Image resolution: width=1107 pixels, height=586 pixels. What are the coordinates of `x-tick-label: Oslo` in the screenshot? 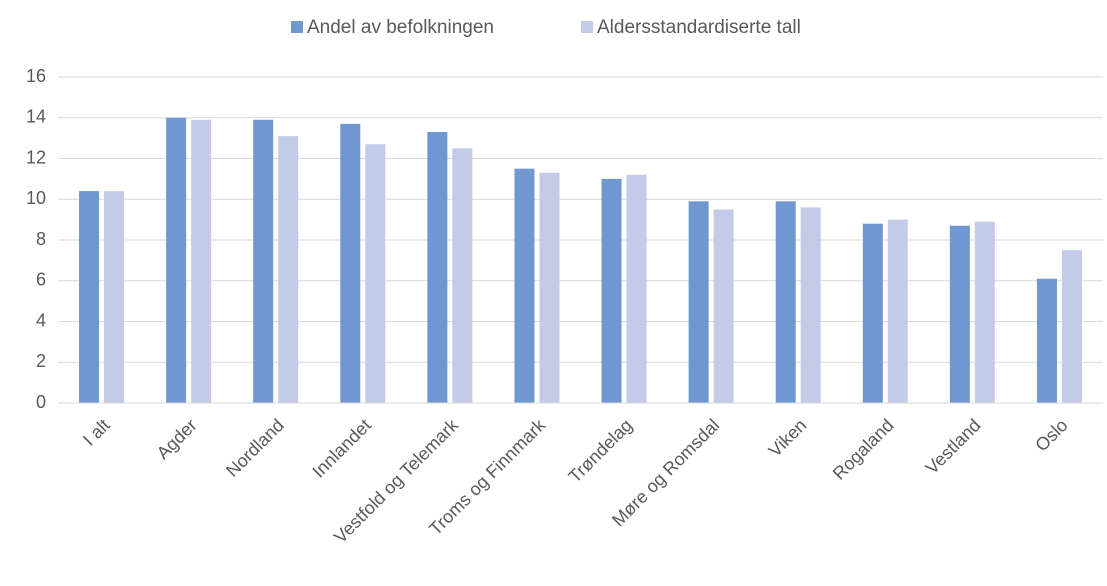 It's located at (1051, 435).